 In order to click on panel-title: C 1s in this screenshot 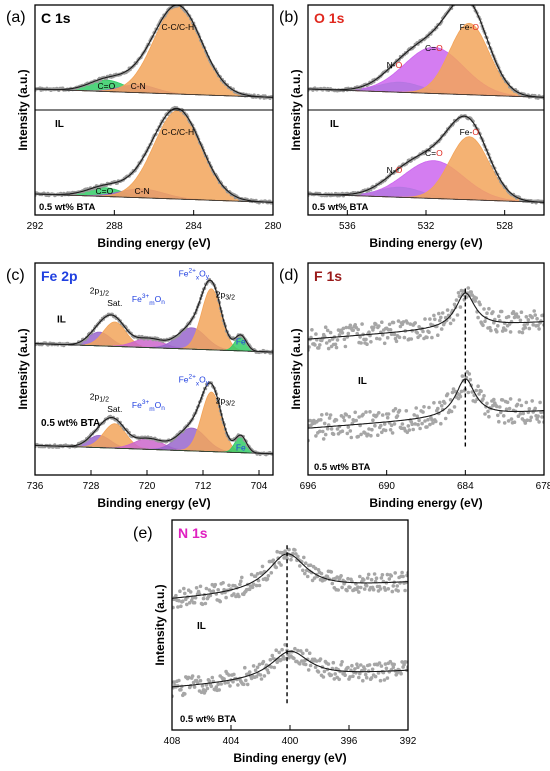, I will do `click(56, 18)`.